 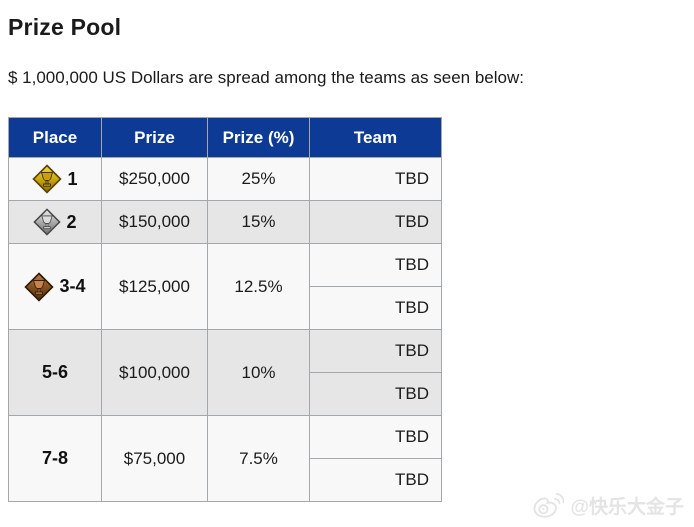 I want to click on gold-medal-icon, so click(x=47, y=179).